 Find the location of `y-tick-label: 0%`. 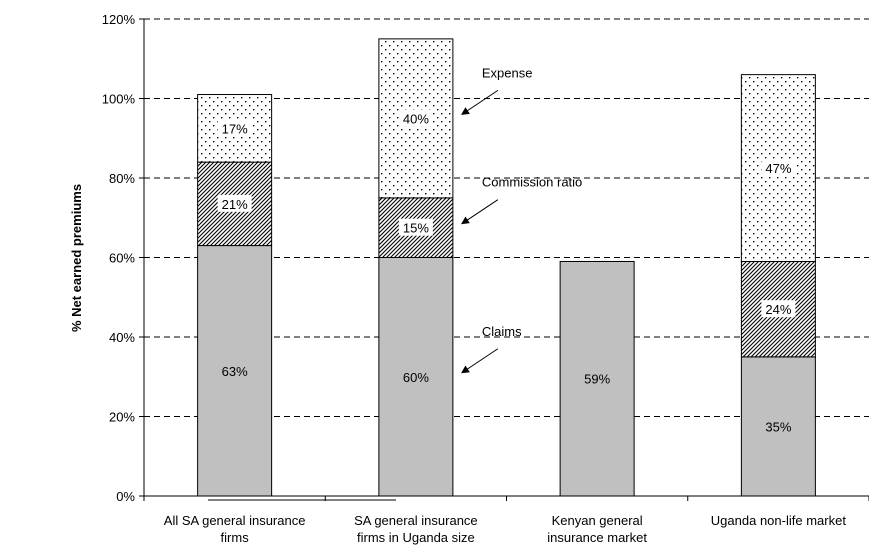

y-tick-label: 0% is located at coordinates (125, 496).